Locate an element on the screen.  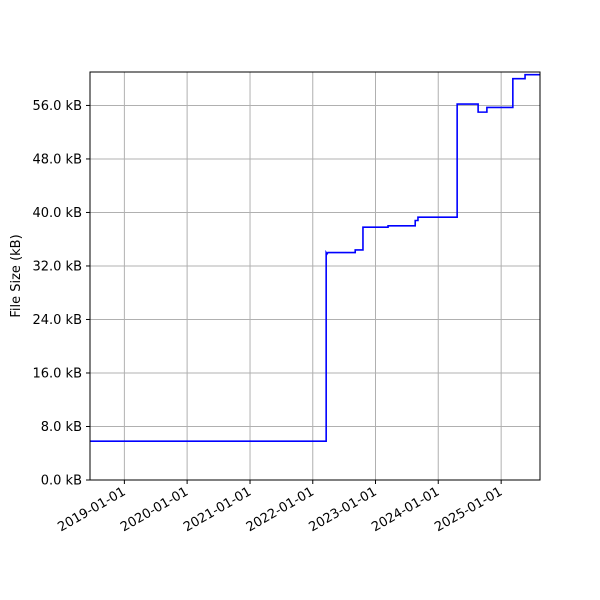
y-tick-label: 32.0 kB is located at coordinates (57, 266).